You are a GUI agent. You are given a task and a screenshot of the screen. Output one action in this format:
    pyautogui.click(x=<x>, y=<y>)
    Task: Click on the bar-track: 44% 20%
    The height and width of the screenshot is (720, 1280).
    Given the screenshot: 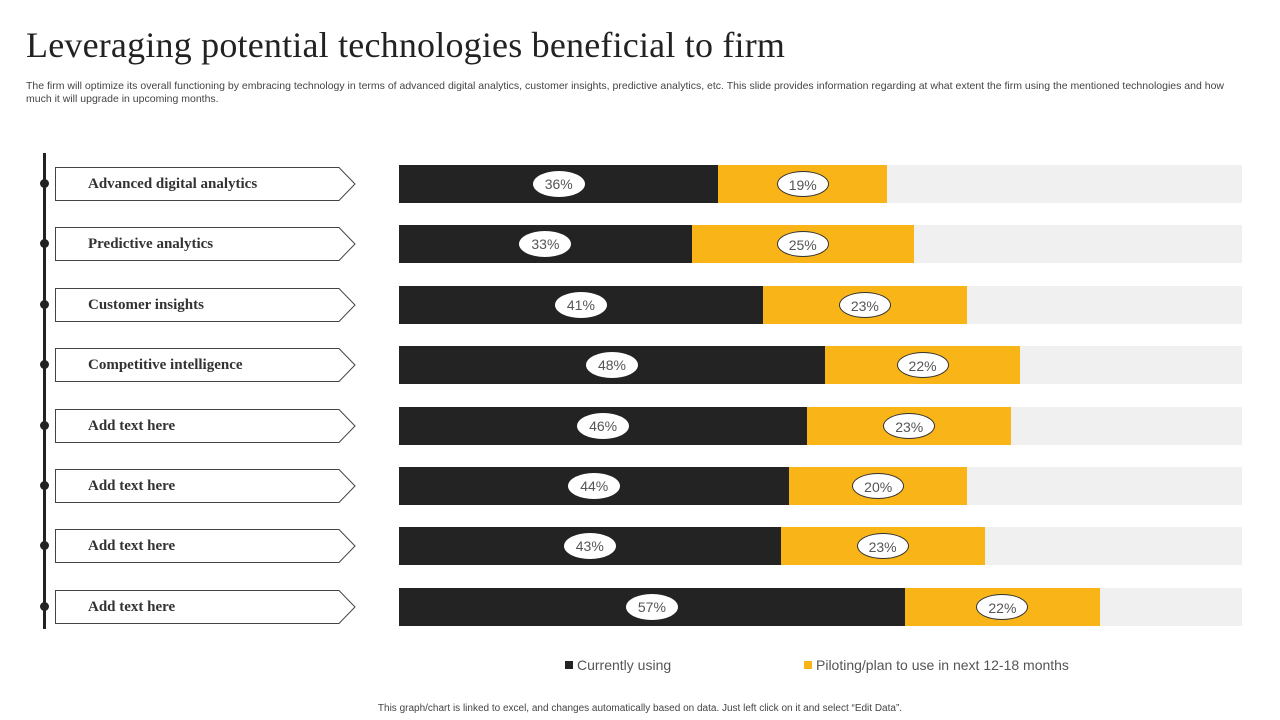 What is the action you would take?
    pyautogui.click(x=820, y=486)
    